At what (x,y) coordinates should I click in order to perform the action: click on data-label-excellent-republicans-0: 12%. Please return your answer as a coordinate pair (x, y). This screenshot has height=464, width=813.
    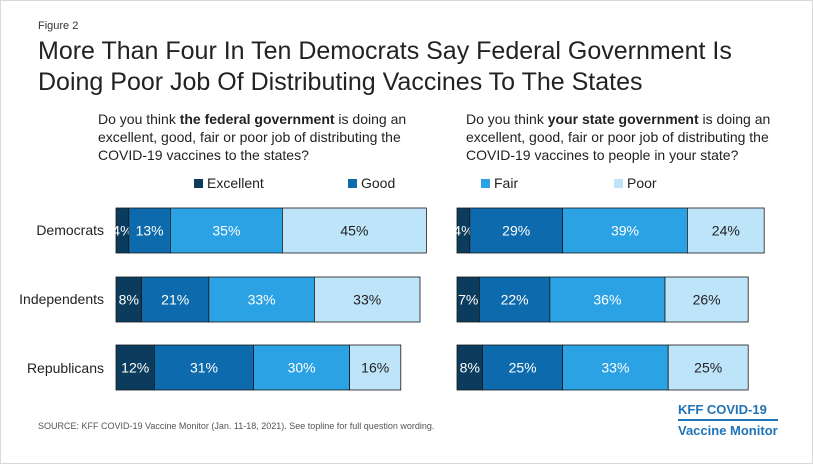
    Looking at the image, I should click on (135, 368).